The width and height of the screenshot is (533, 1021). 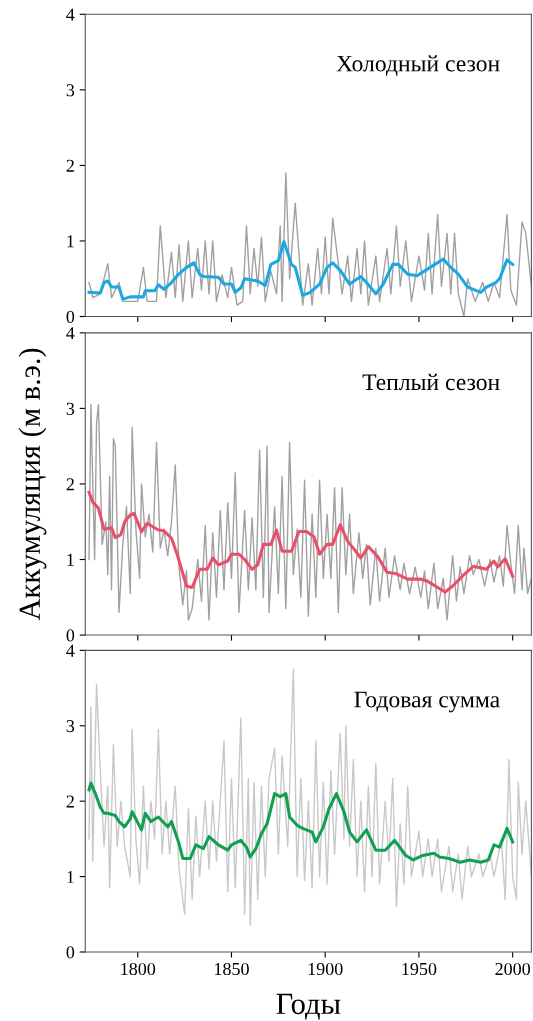 What do you see at coordinates (308, 1006) in the screenshot?
I see `x-axis-title: Годы` at bounding box center [308, 1006].